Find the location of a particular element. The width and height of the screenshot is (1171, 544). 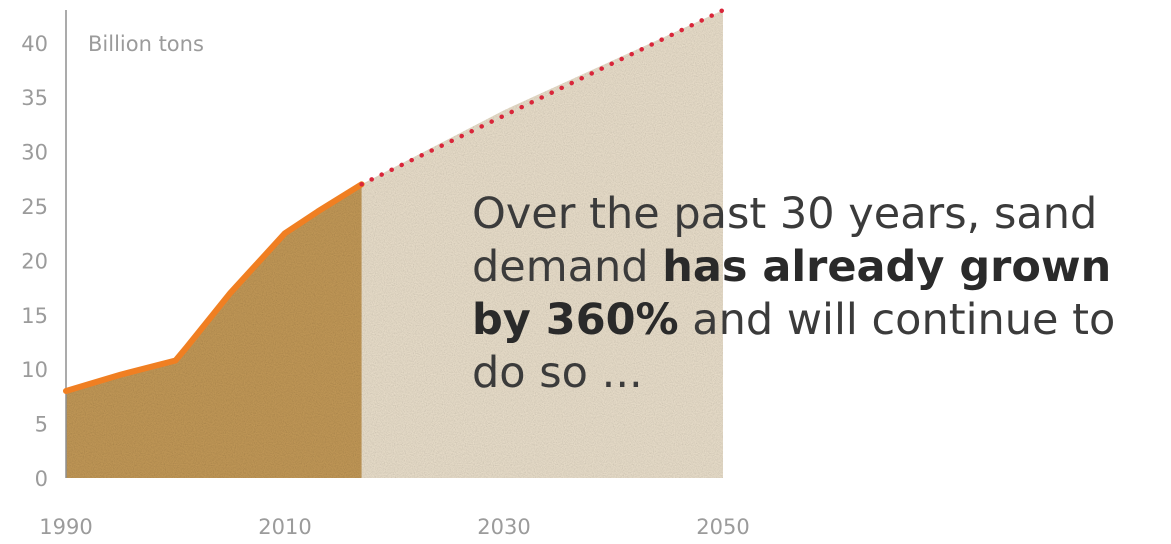

y-axis-ticks: 0 5 10 15 20 25 30 35 40 is located at coordinates (34, 261).